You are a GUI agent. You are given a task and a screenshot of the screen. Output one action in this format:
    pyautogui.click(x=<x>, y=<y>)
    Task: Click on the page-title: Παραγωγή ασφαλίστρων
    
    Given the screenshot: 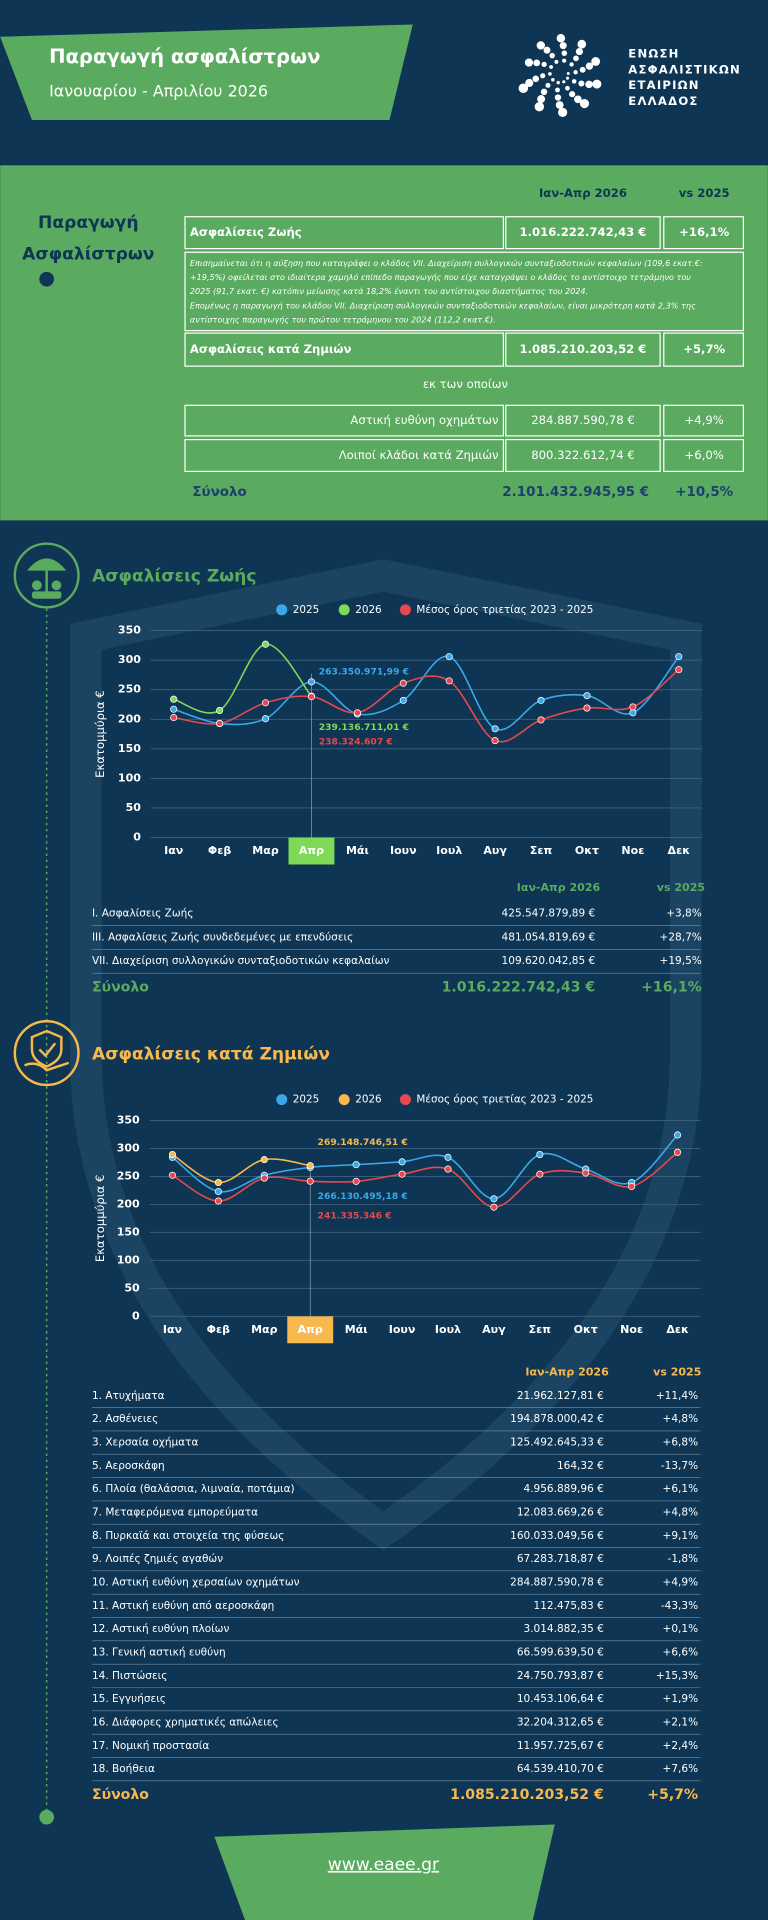 What is the action you would take?
    pyautogui.click(x=184, y=56)
    